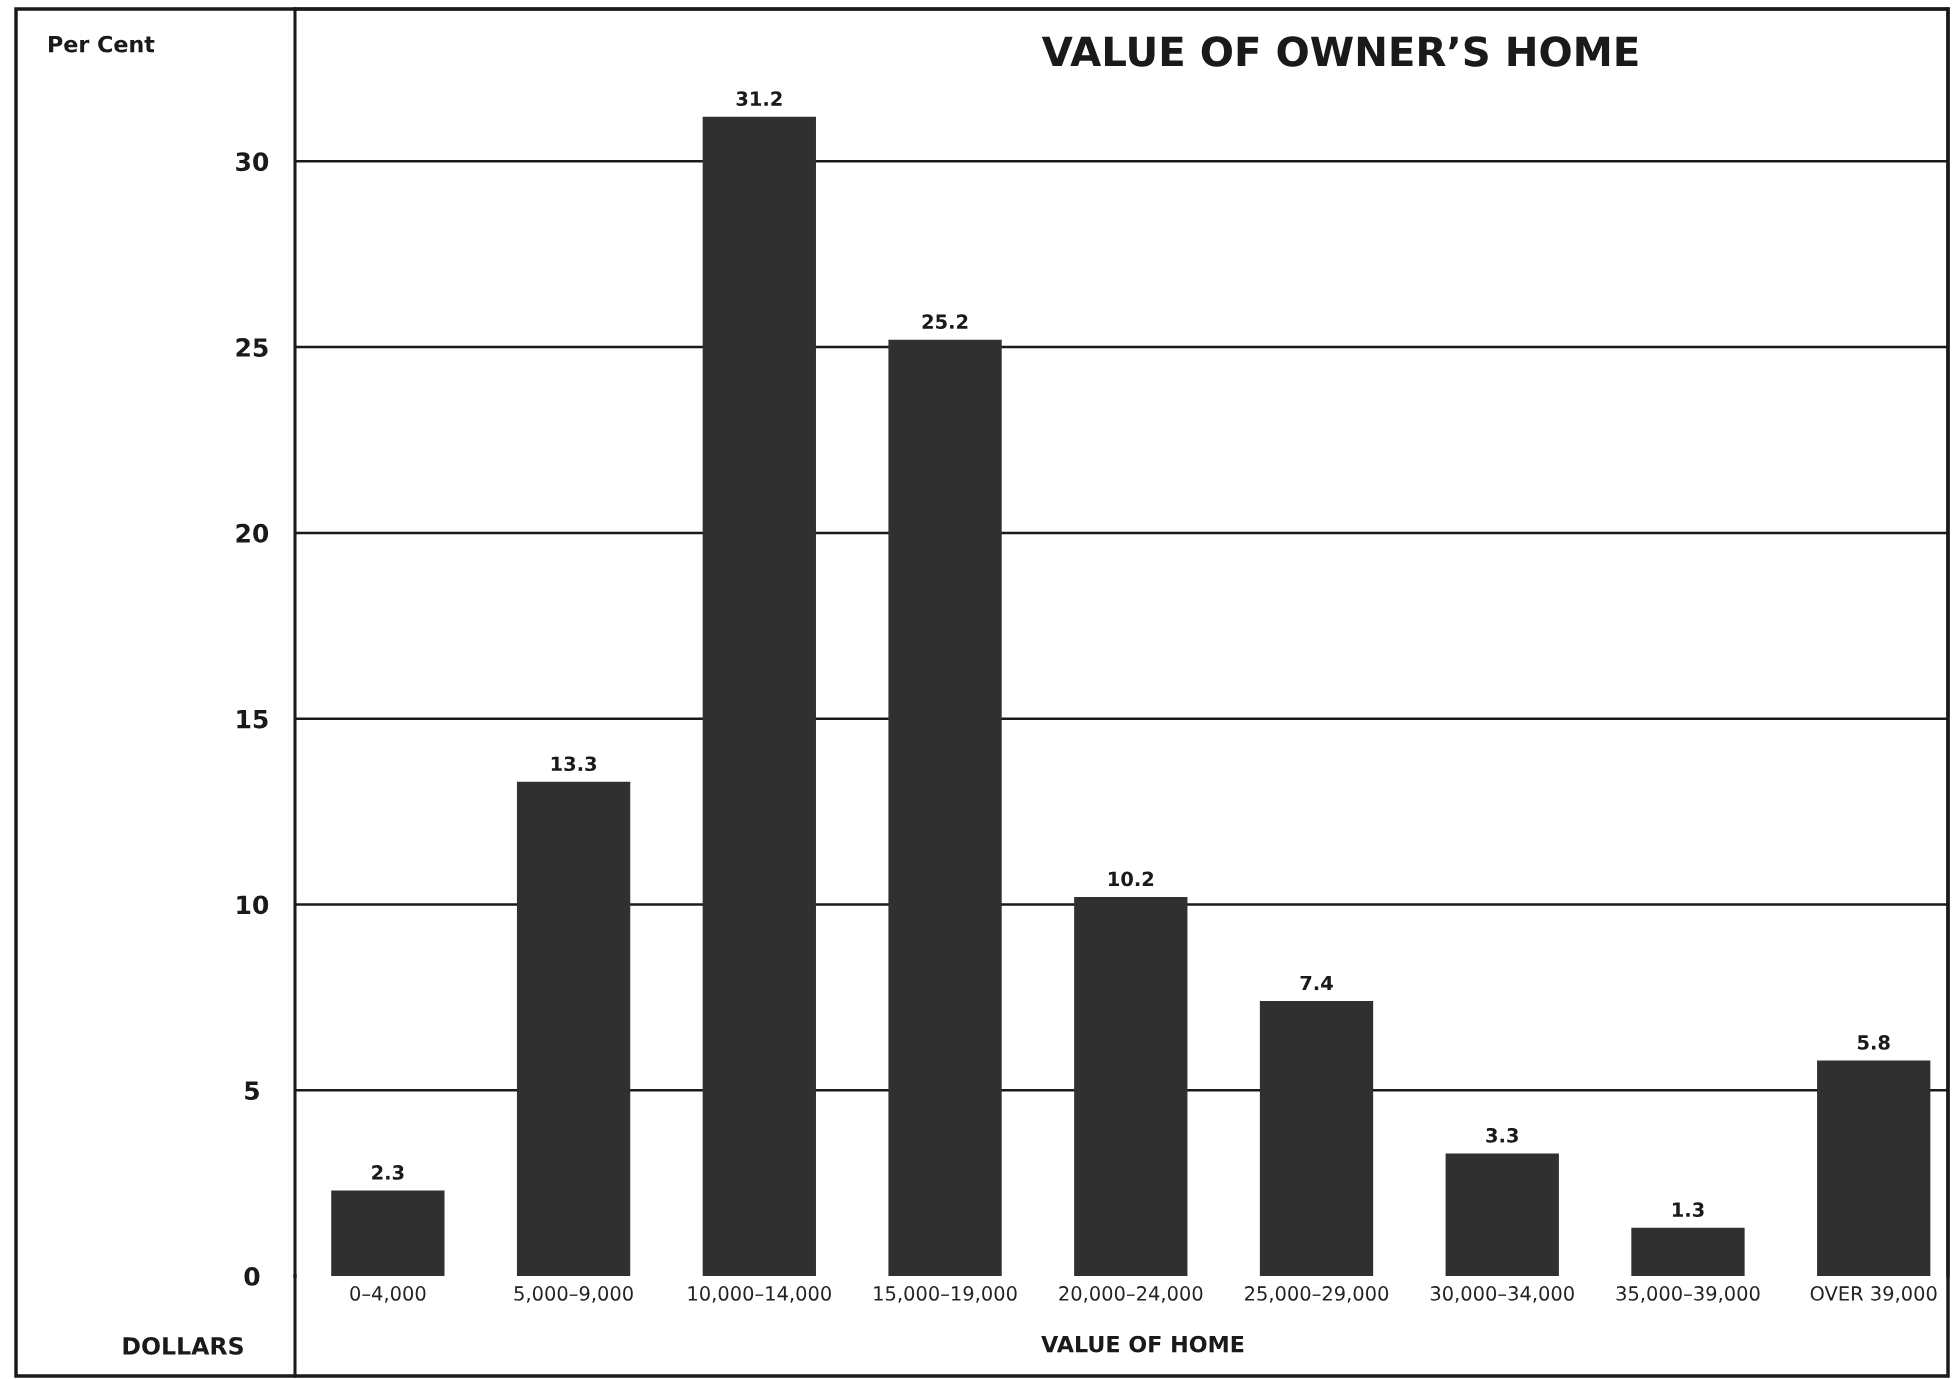 The width and height of the screenshot is (1954, 1379). Describe the element at coordinates (945, 321) in the screenshot. I see `data-label: 25.2` at that location.